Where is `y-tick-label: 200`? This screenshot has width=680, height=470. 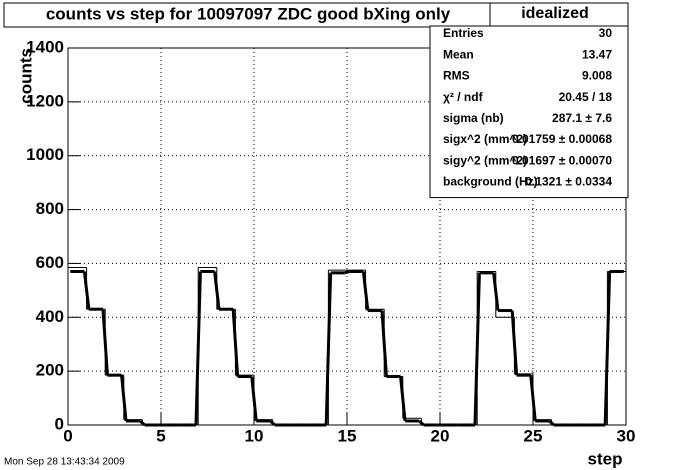
y-tick-label: 200 is located at coordinates (50, 370).